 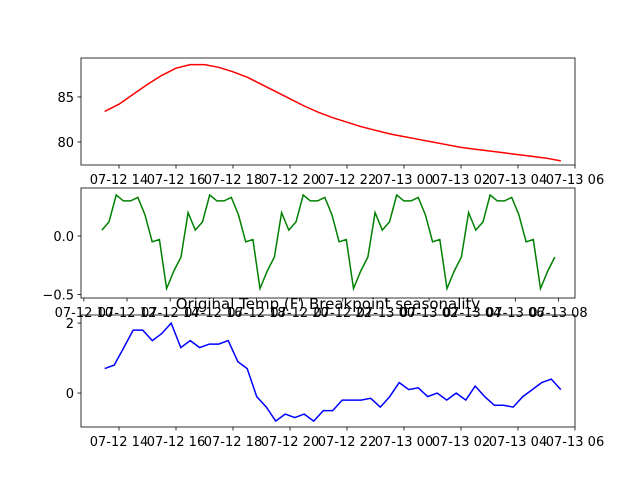 I want to click on y-tick-label: 0, so click(x=70, y=394).